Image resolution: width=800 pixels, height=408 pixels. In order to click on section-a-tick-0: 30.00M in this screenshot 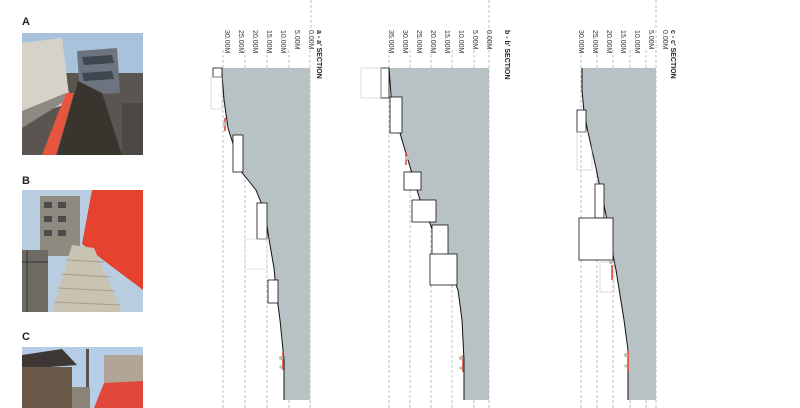, I will do `click(226, 42)`.